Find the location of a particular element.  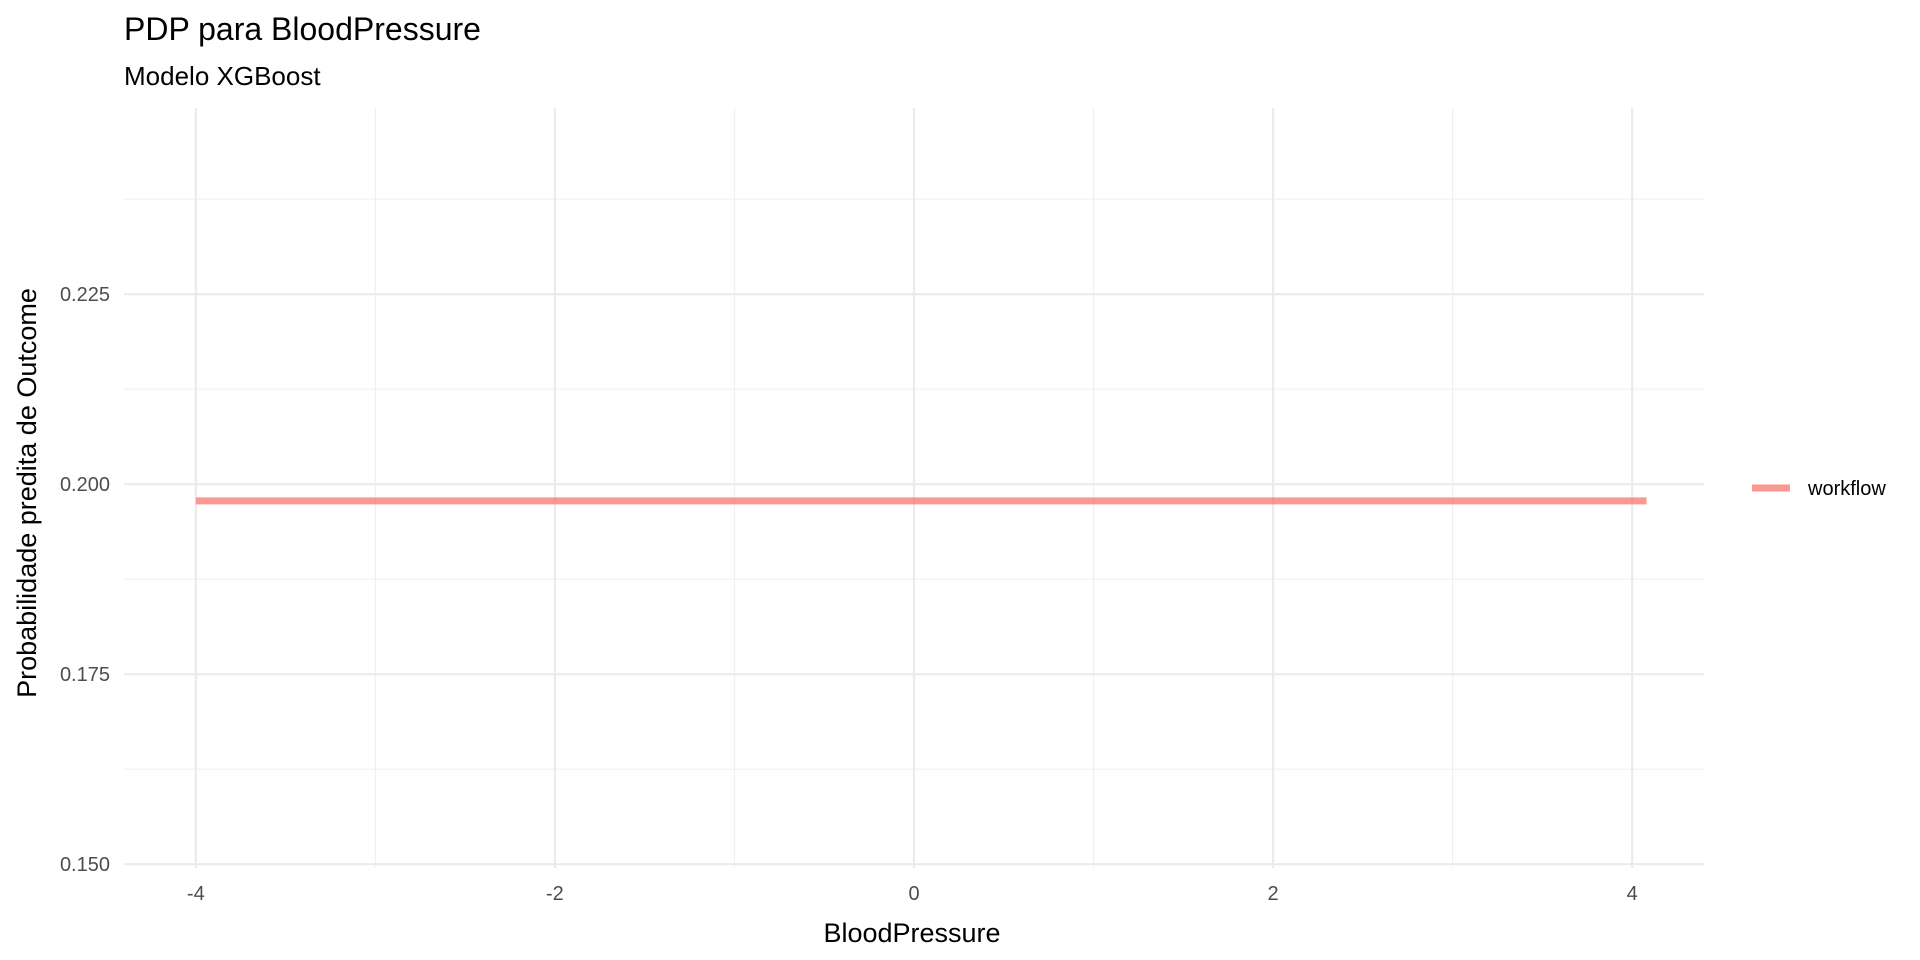

x-tick-label: 2 is located at coordinates (1273, 894).